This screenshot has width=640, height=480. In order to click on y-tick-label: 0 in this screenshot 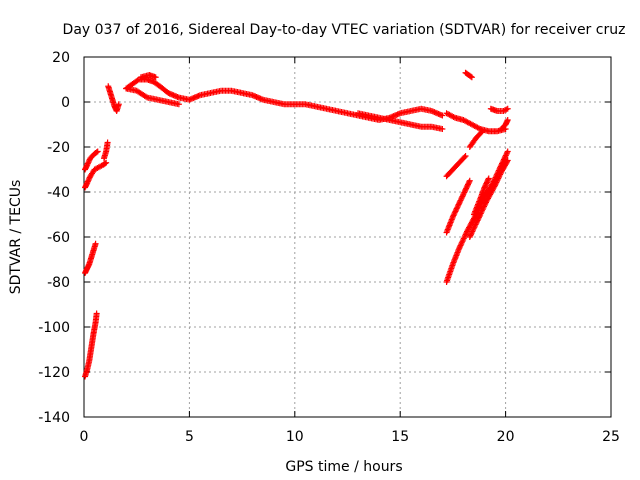, I will do `click(65, 103)`.